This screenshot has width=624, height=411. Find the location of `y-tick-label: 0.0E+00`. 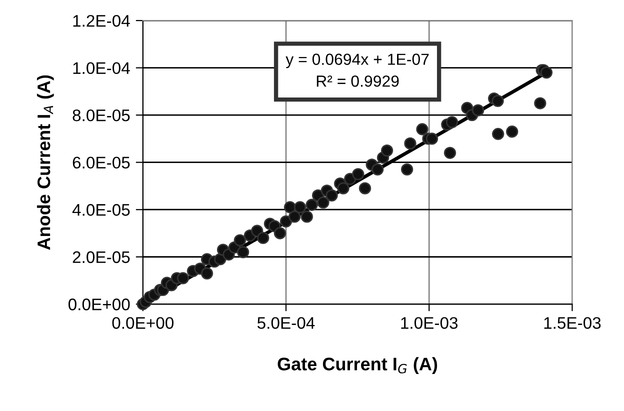

y-tick-label: 0.0E+00 is located at coordinates (99, 304).